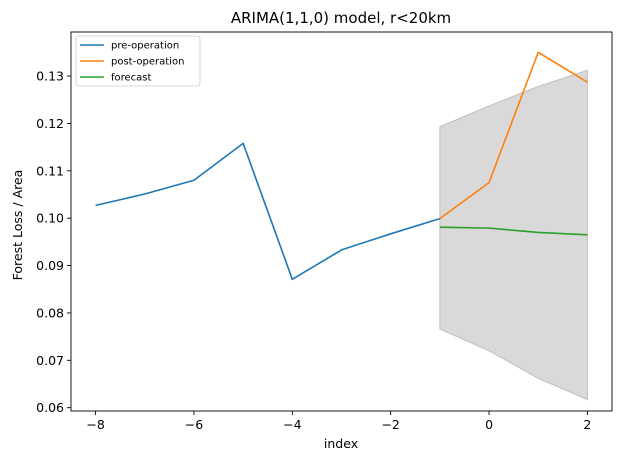 The image size is (622, 461). What do you see at coordinates (95, 424) in the screenshot?
I see `x-tick-label: −8` at bounding box center [95, 424].